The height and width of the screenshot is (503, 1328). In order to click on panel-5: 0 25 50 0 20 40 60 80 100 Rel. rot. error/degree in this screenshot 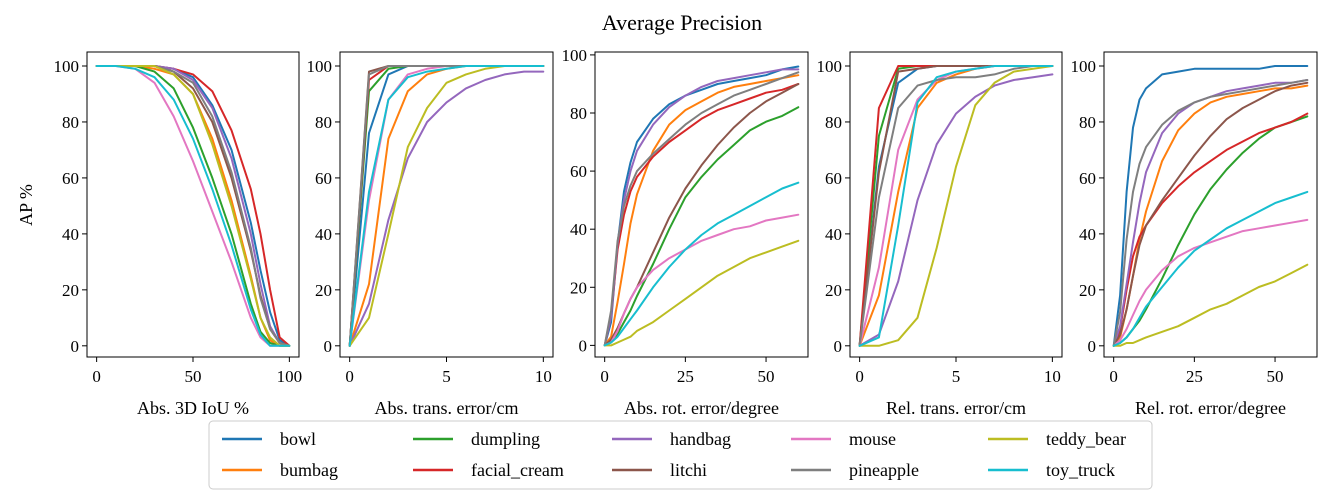, I will do `click(1194, 234)`.